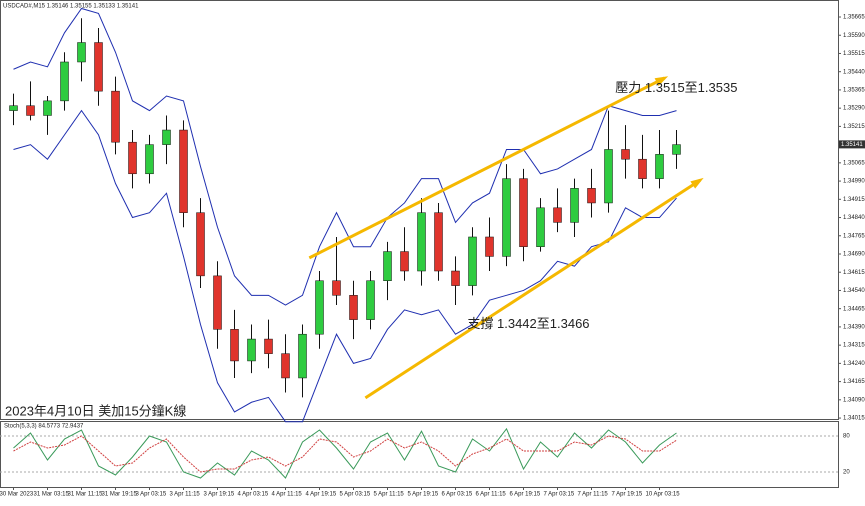 The image size is (865, 506). Describe the element at coordinates (854, 36) in the screenshot. I see `y-tick-label: 1.35590` at that location.